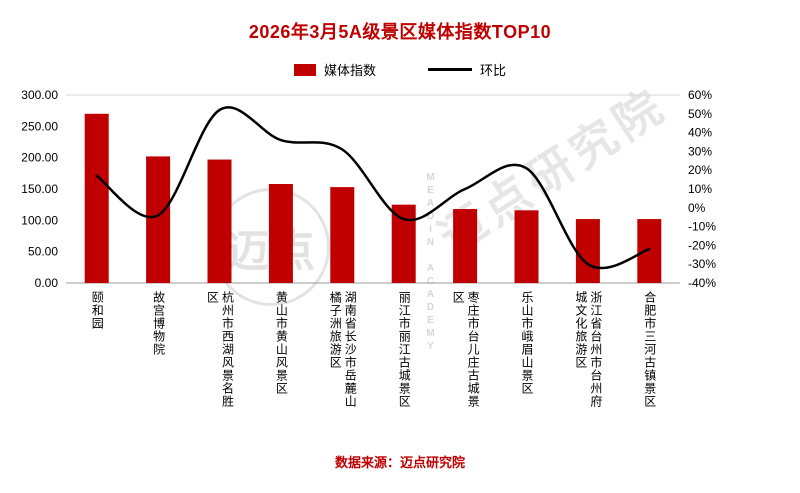 This screenshot has height=493, width=800. I want to click on left-axis-tick: 150.00, so click(39, 189).